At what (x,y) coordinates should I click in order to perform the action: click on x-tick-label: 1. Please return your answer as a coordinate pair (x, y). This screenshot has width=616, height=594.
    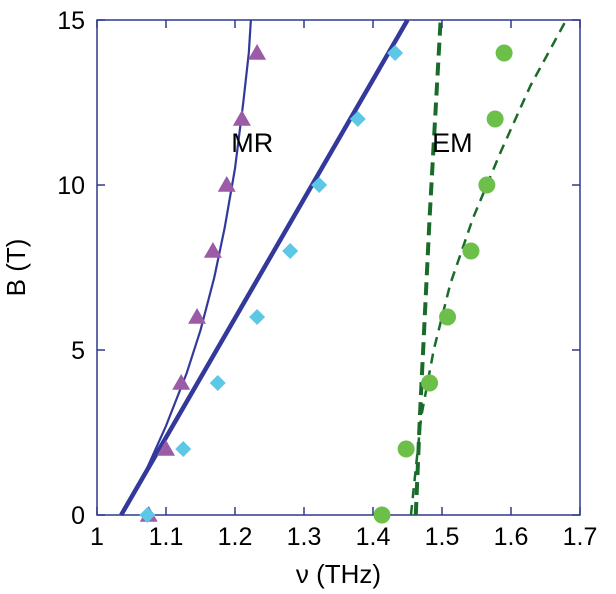
    Looking at the image, I should click on (97, 537).